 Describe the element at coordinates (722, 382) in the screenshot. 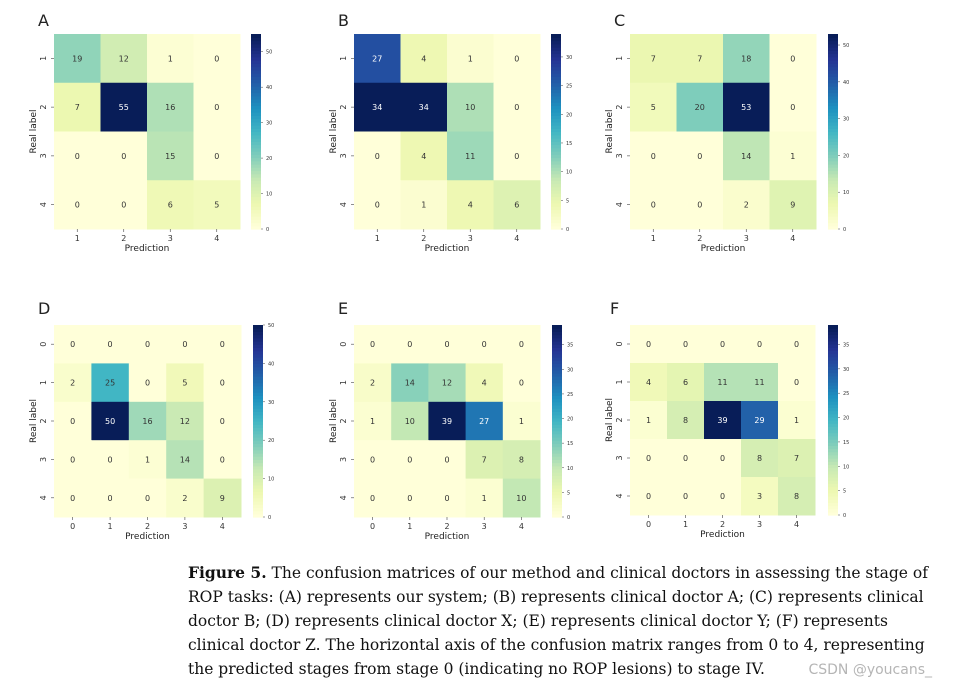

I see `cell-value-label: 11` at that location.